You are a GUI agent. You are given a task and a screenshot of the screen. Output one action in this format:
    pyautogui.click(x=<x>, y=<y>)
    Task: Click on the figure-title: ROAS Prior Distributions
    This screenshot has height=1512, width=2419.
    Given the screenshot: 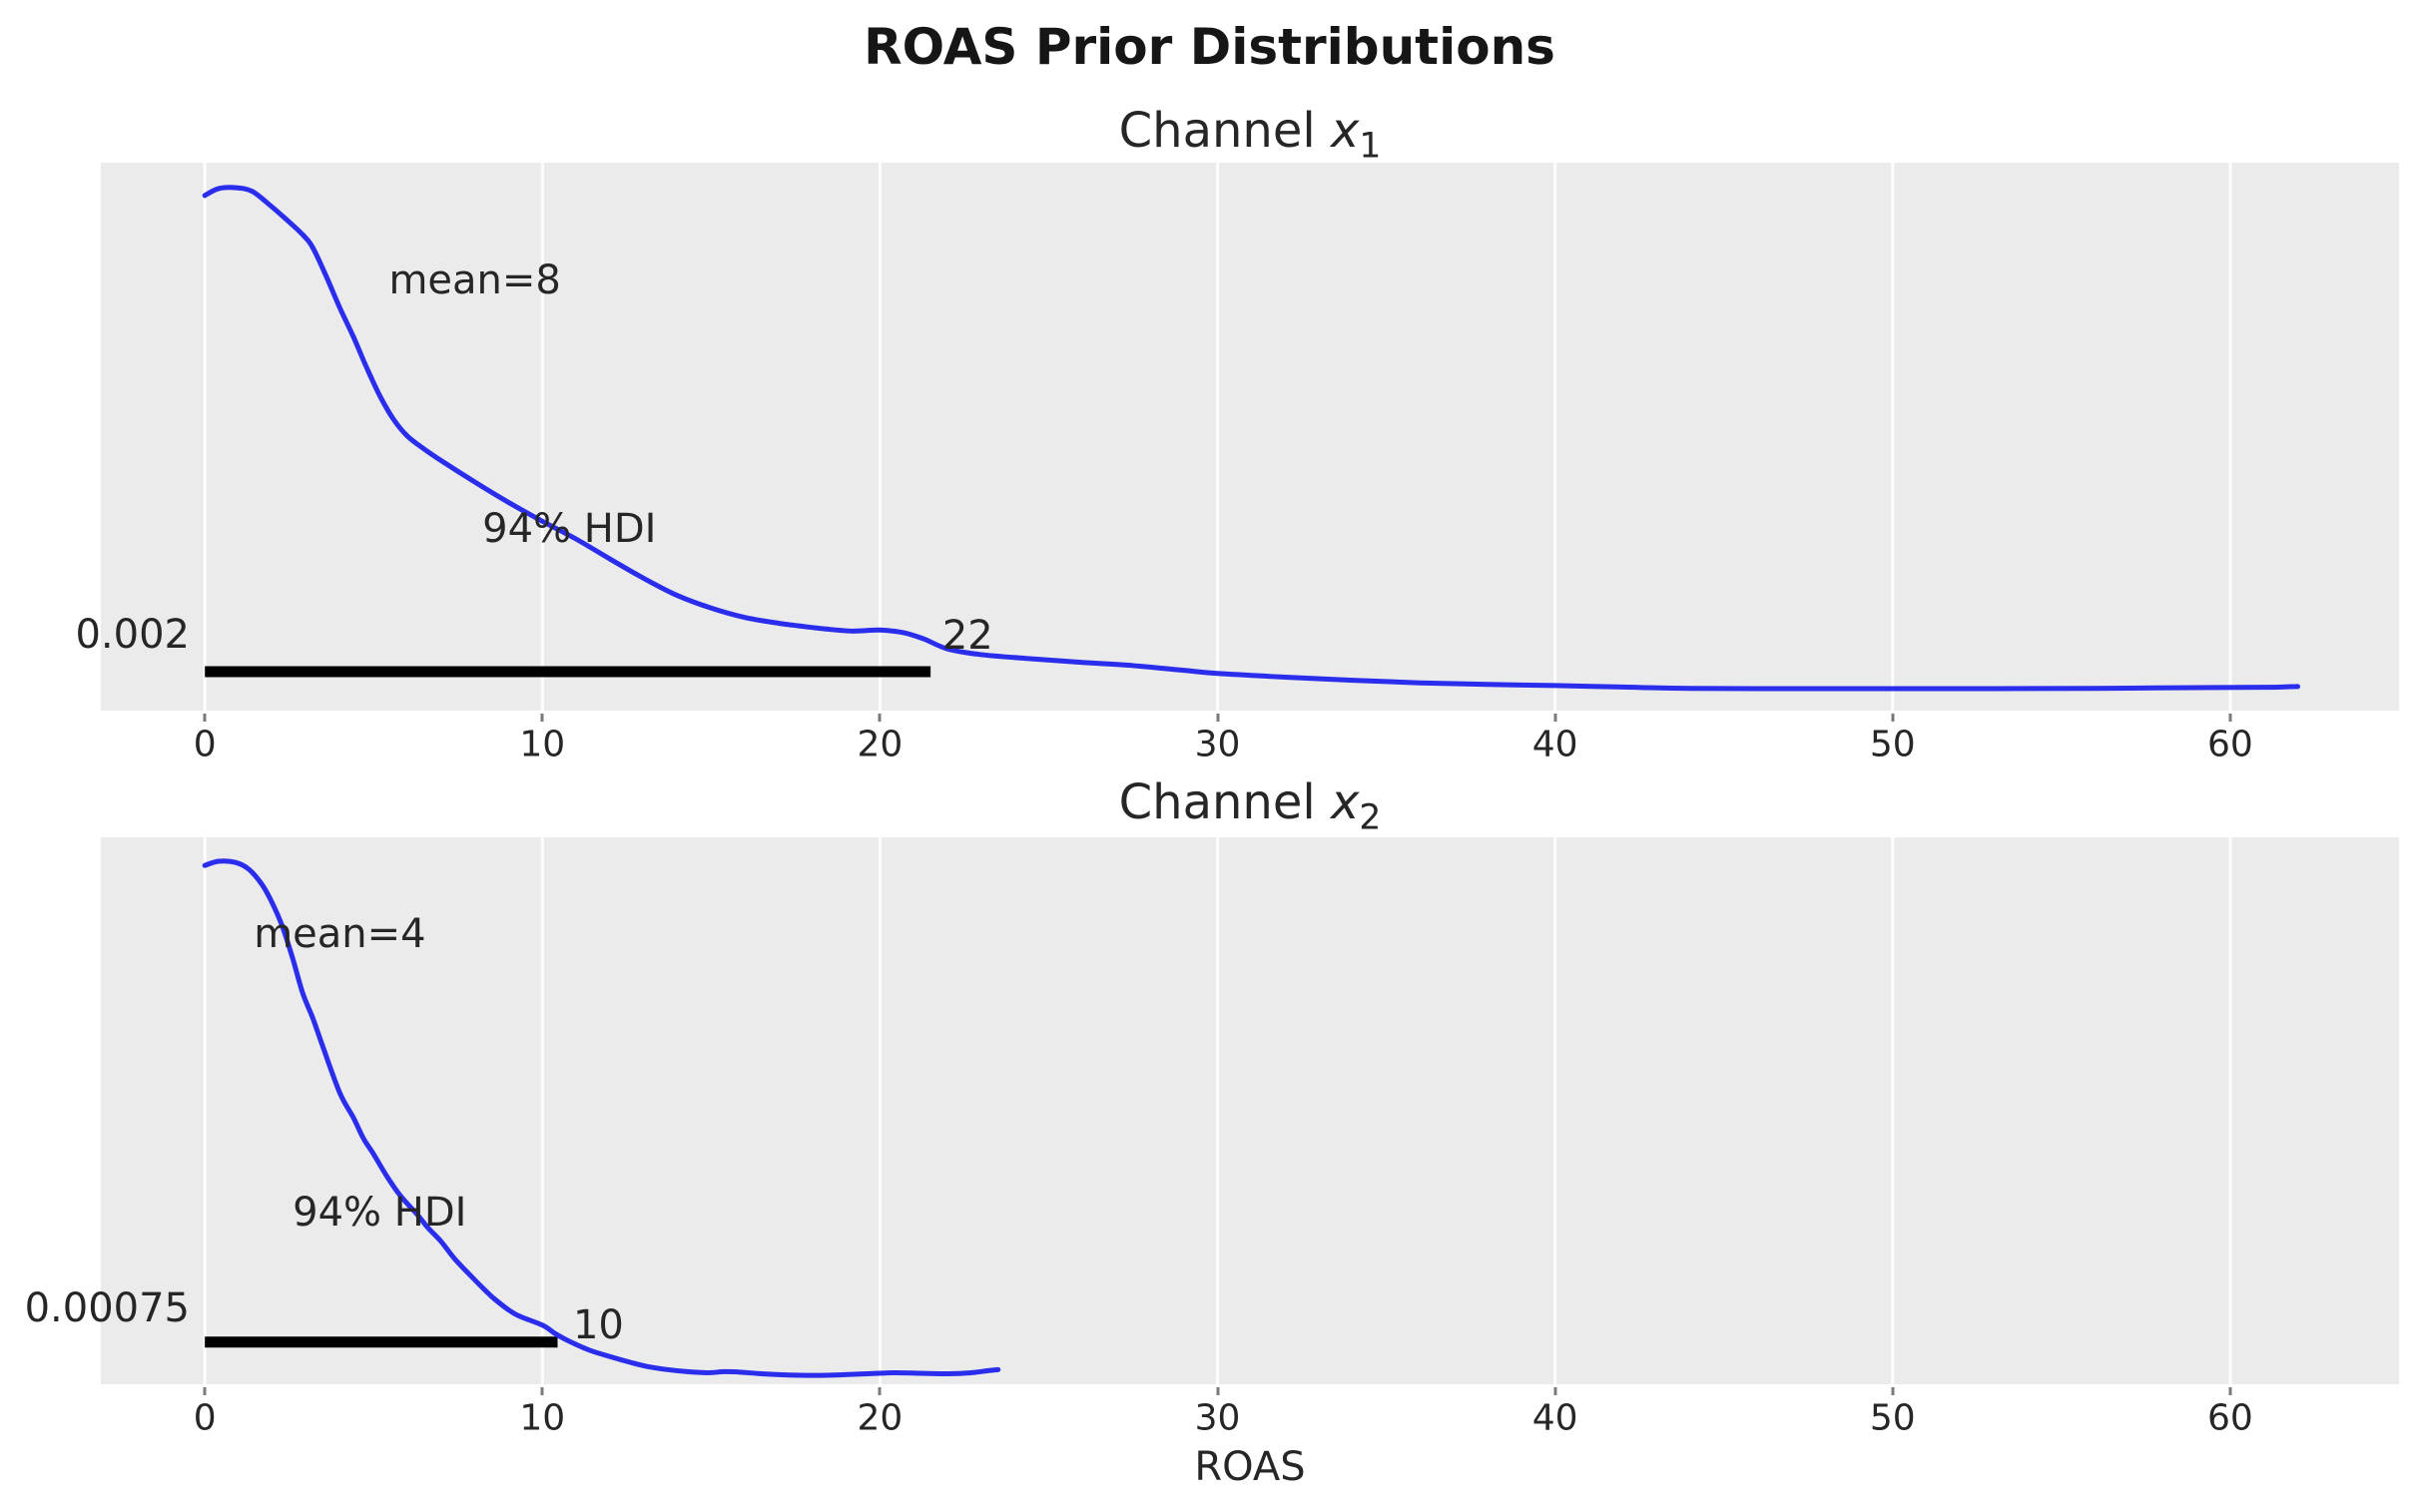 What is the action you would take?
    pyautogui.click(x=1209, y=47)
    